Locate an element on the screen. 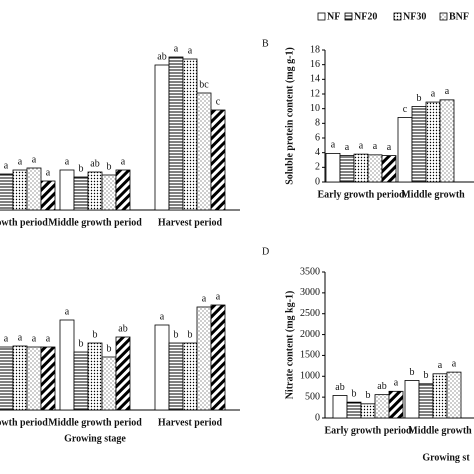 The image size is (474, 474). x-axis-label: Growing stage is located at coordinates (95, 438).